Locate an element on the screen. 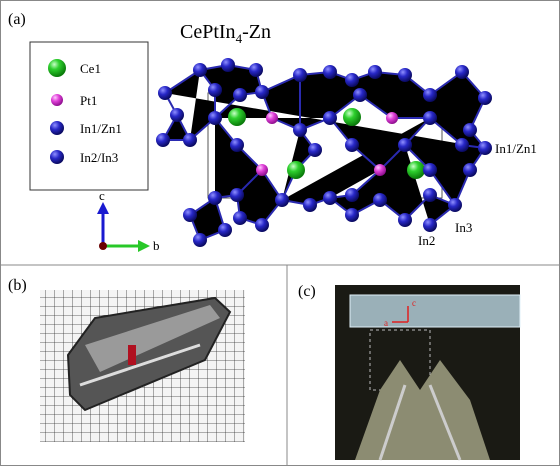 The height and width of the screenshot is (471, 560). legend-label: In2/In3 is located at coordinates (99, 157).